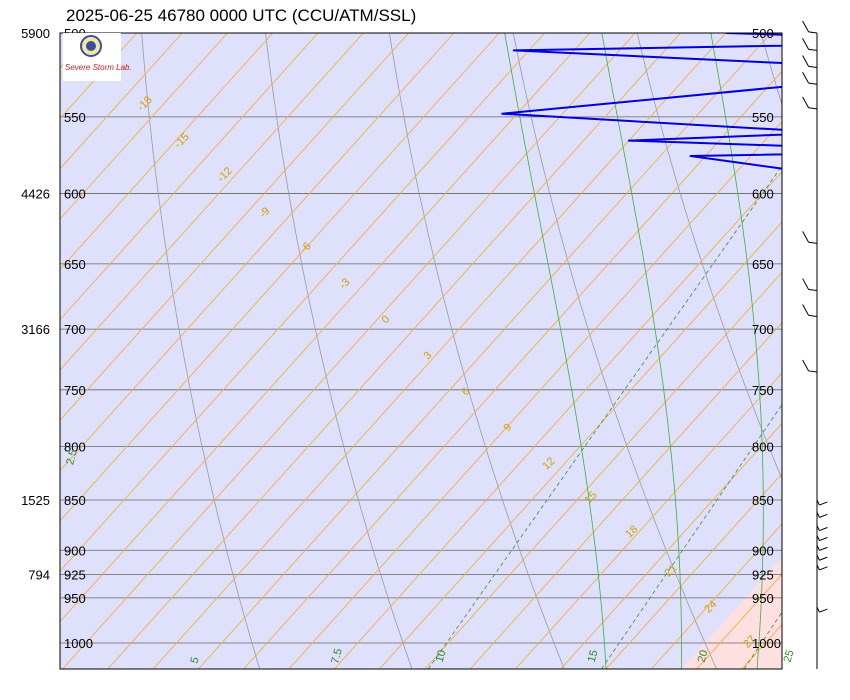 This screenshot has height=700, width=850. Describe the element at coordinates (35, 500) in the screenshot. I see `height-label: 1525` at that location.